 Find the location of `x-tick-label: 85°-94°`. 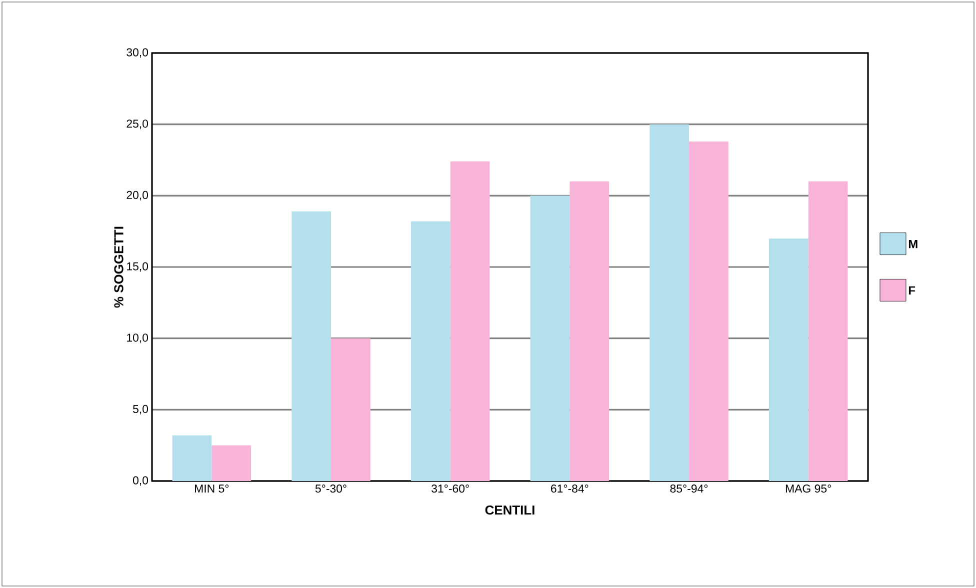

x-tick-label: 85°-94° is located at coordinates (689, 488).